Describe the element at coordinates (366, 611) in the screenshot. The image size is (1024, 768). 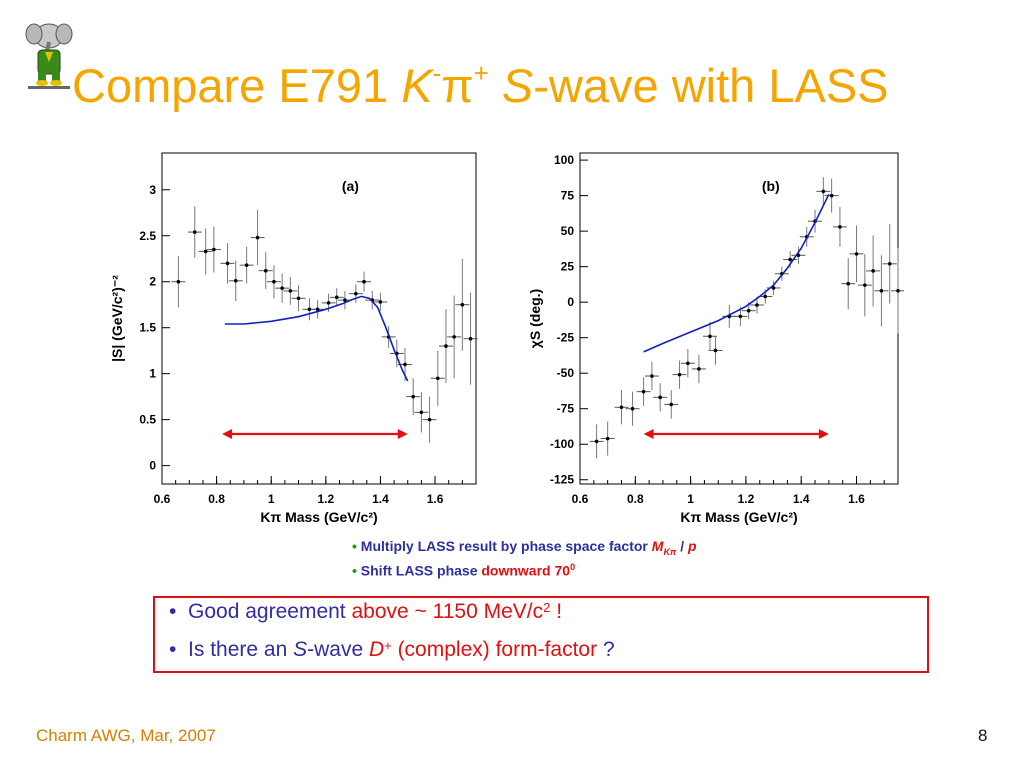
I see `conclusion-agreement: • Good agreement above ~ 1150 MeV/c2 !` at that location.